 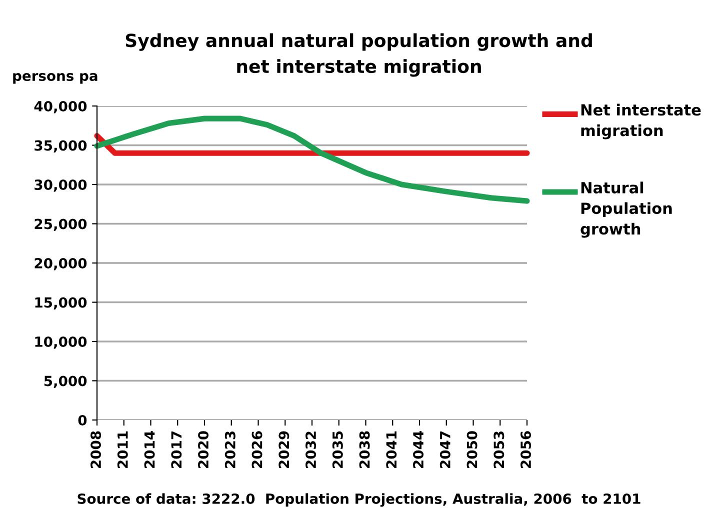 What do you see at coordinates (61, 303) in the screenshot?
I see `y-tick-label: 15,000` at bounding box center [61, 303].